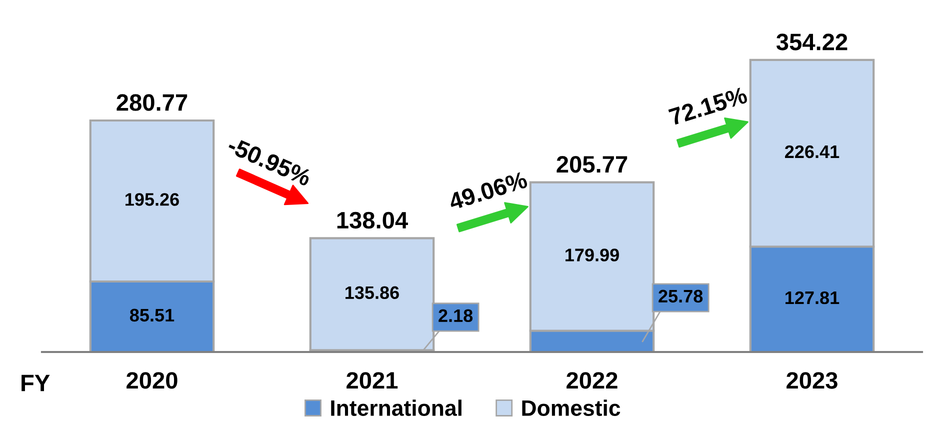  I want to click on data-label: 135.86, so click(372, 293).